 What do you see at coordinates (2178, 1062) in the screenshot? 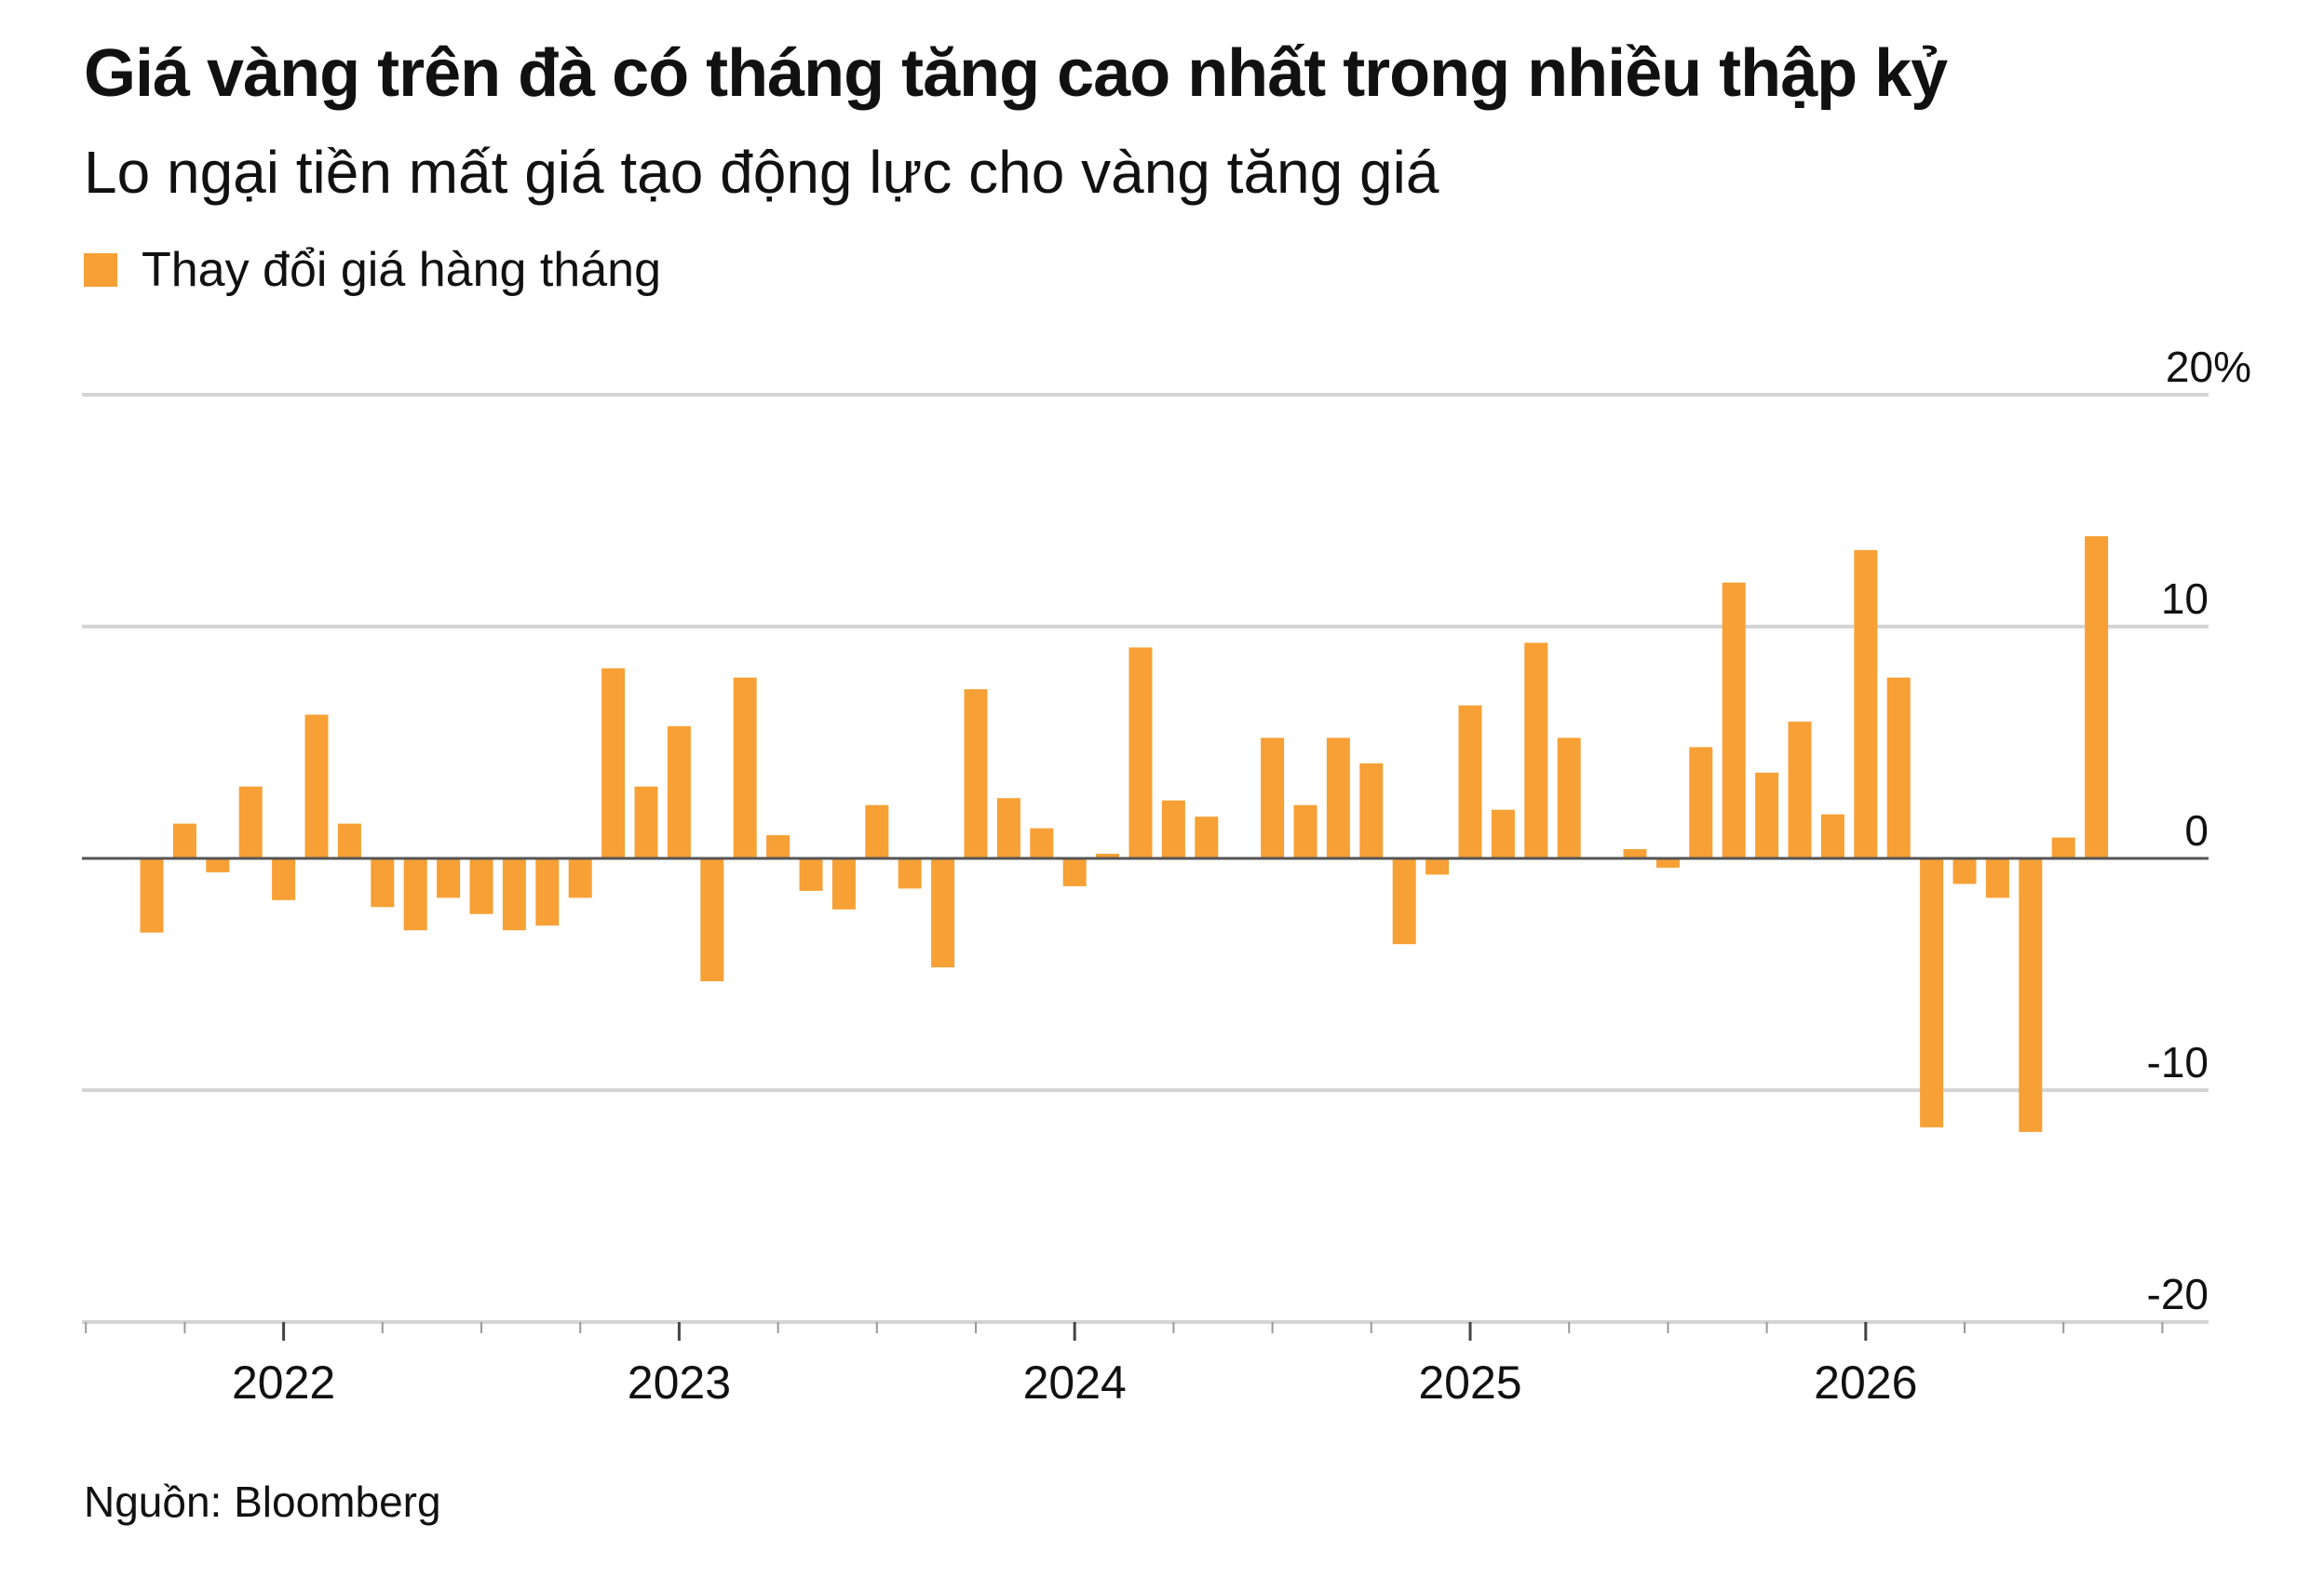
I see `y-tick-label: -10` at bounding box center [2178, 1062].